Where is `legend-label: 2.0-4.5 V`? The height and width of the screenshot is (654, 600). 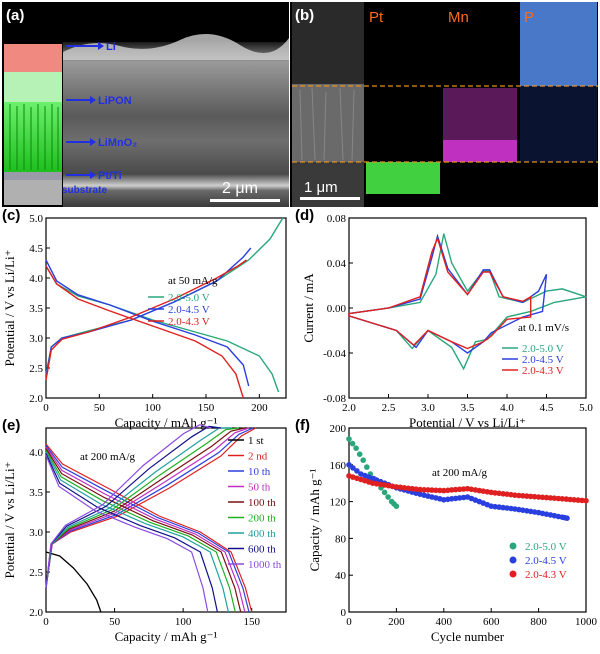 legend-label: 2.0-4.5 V is located at coordinates (546, 561).